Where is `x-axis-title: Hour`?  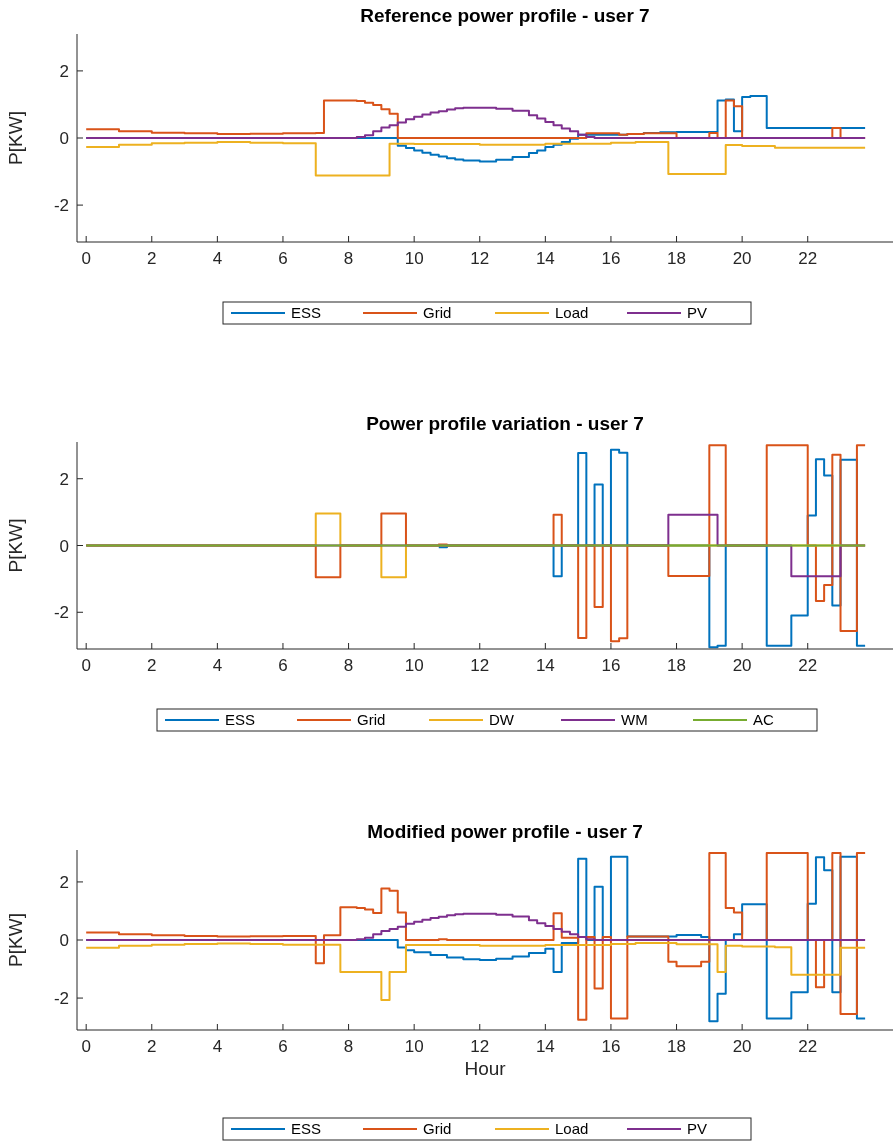
x-axis-title: Hour is located at coordinates (485, 1068).